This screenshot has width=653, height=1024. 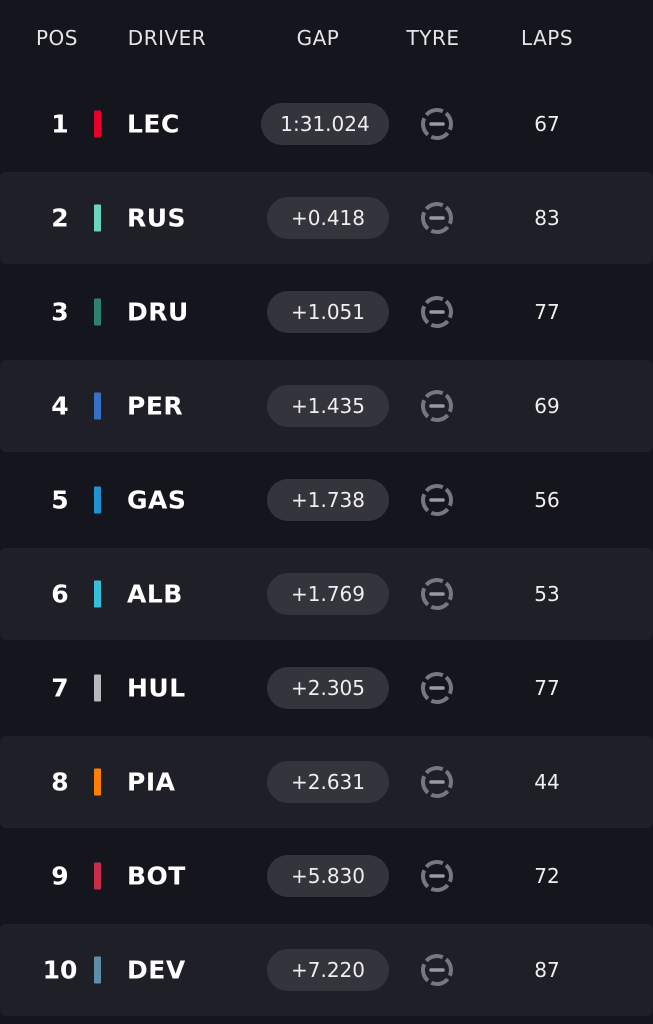 I want to click on driver-code: LEC, so click(x=153, y=124).